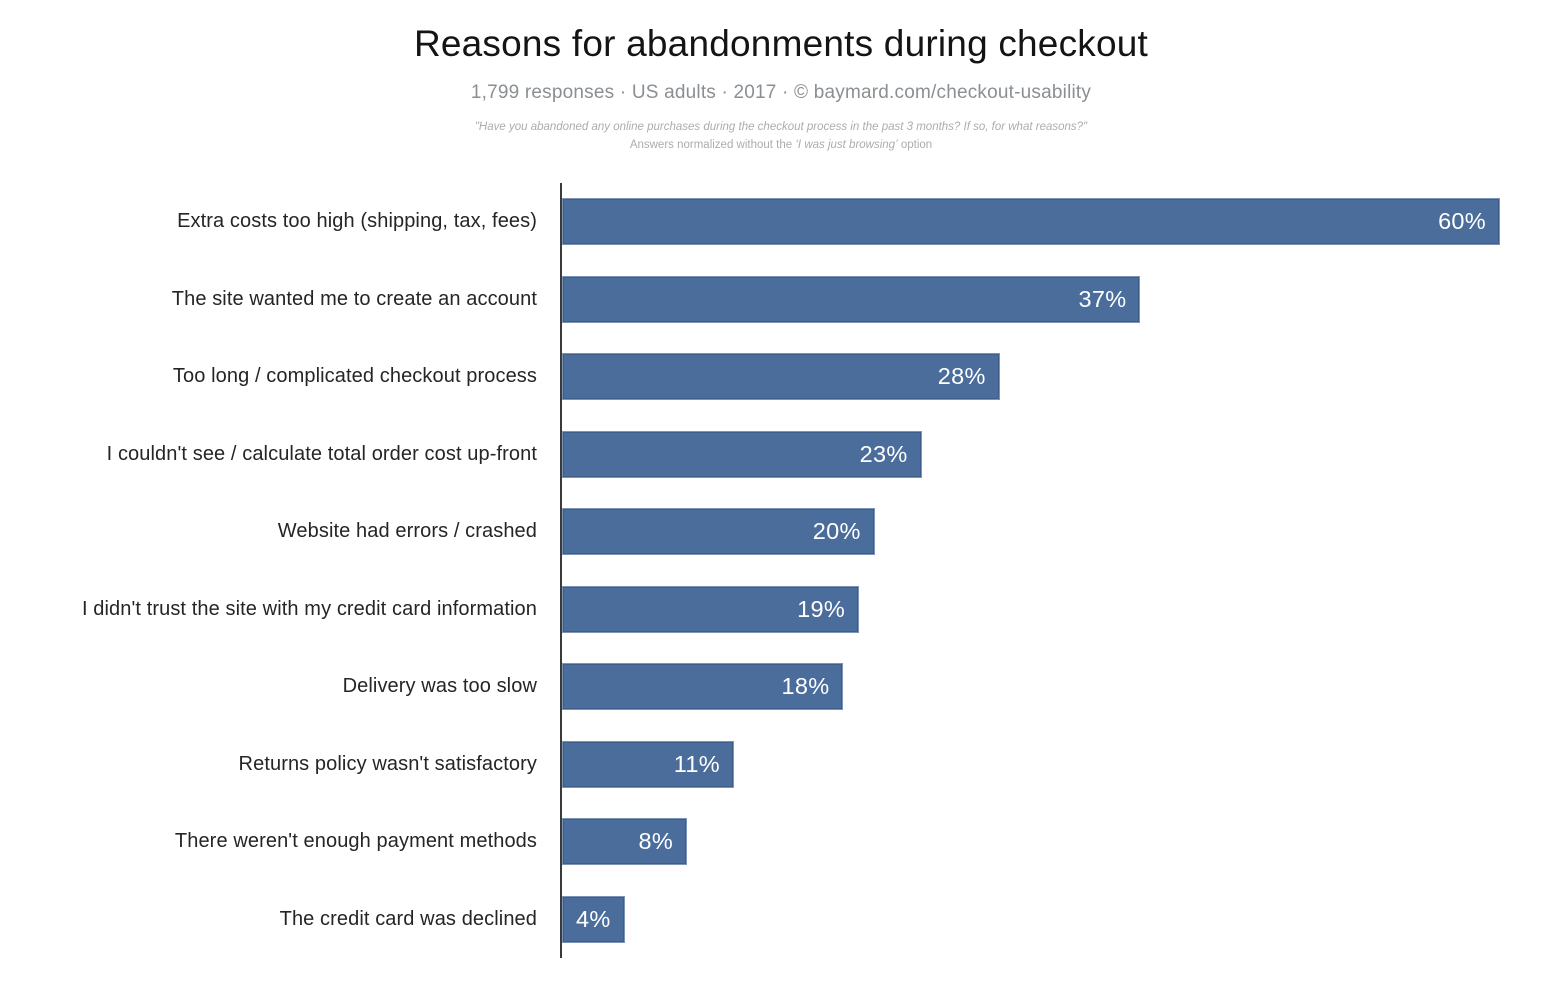  I want to click on category-label: The credit card was declined, so click(408, 918).